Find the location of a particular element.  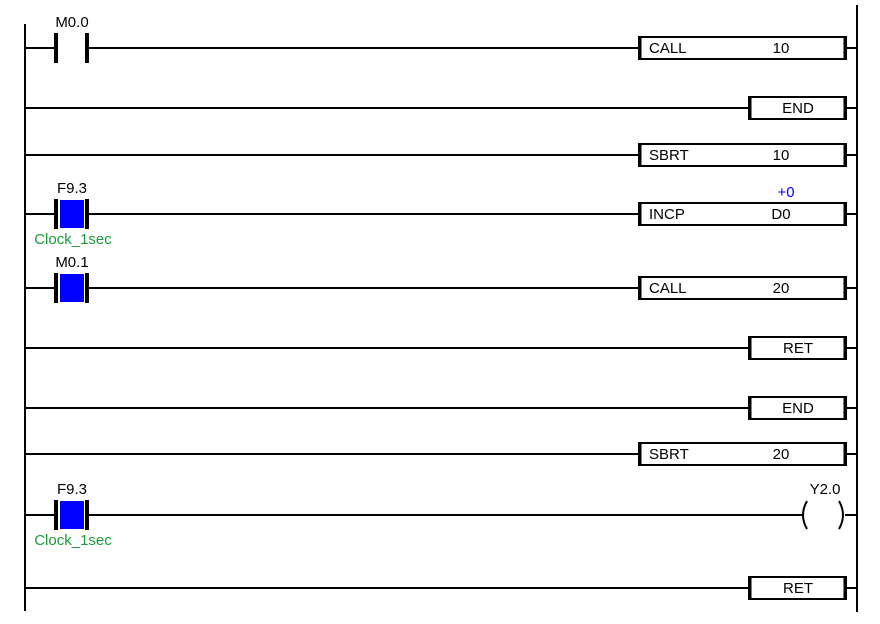

instruction-current-value: +0 is located at coordinates (785, 192).